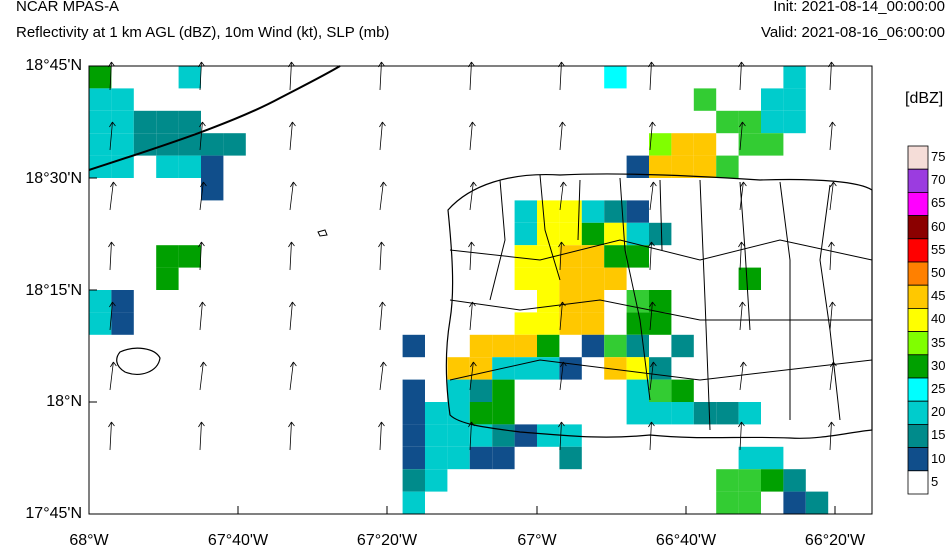 The width and height of the screenshot is (950, 555). I want to click on lat-label-2: 18°30'N, so click(53, 178).